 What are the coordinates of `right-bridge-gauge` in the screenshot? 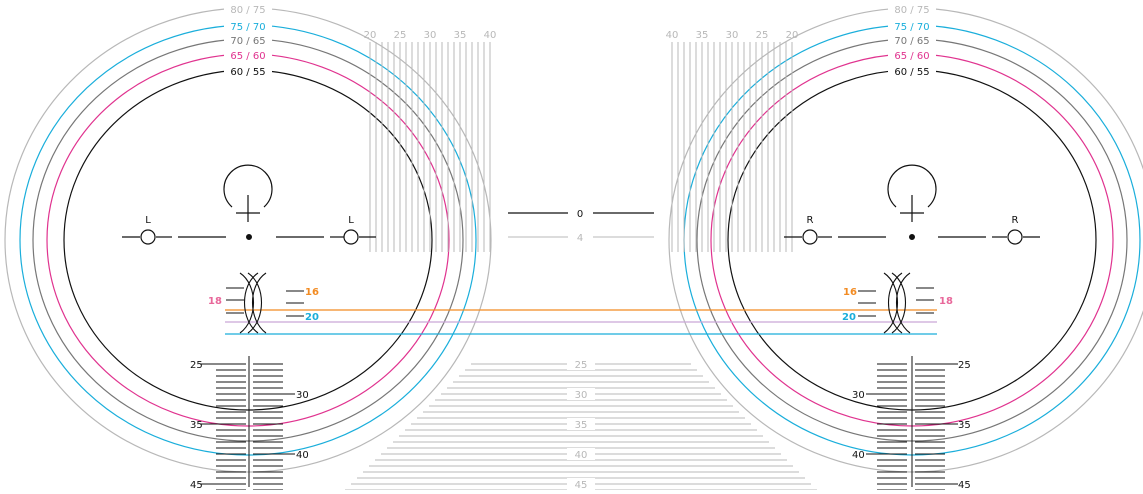 It's located at (896, 303).